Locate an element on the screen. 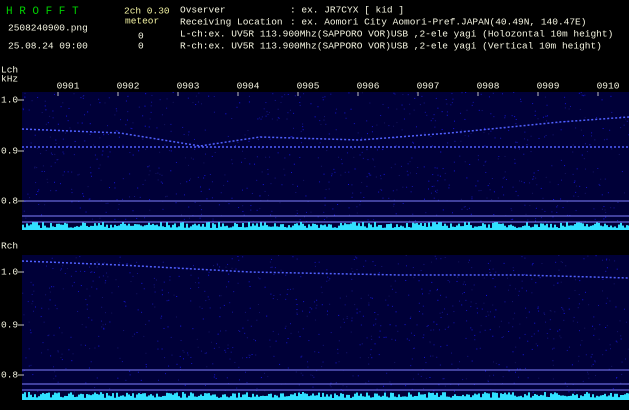 This screenshot has width=629, height=410. carrier-trace is located at coordinates (325, 269).